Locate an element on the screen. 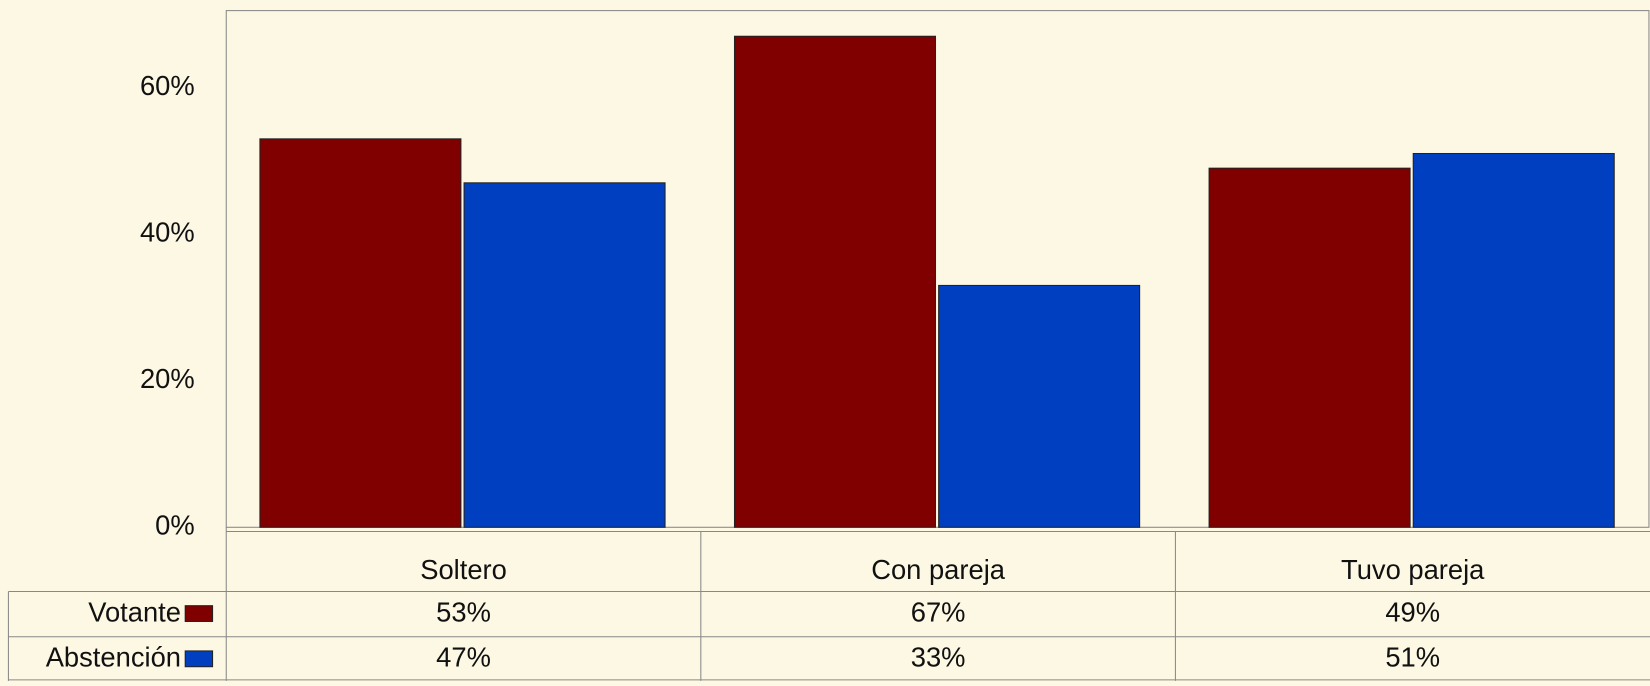 The height and width of the screenshot is (686, 1650). legend-label: Abstención is located at coordinates (113, 657).